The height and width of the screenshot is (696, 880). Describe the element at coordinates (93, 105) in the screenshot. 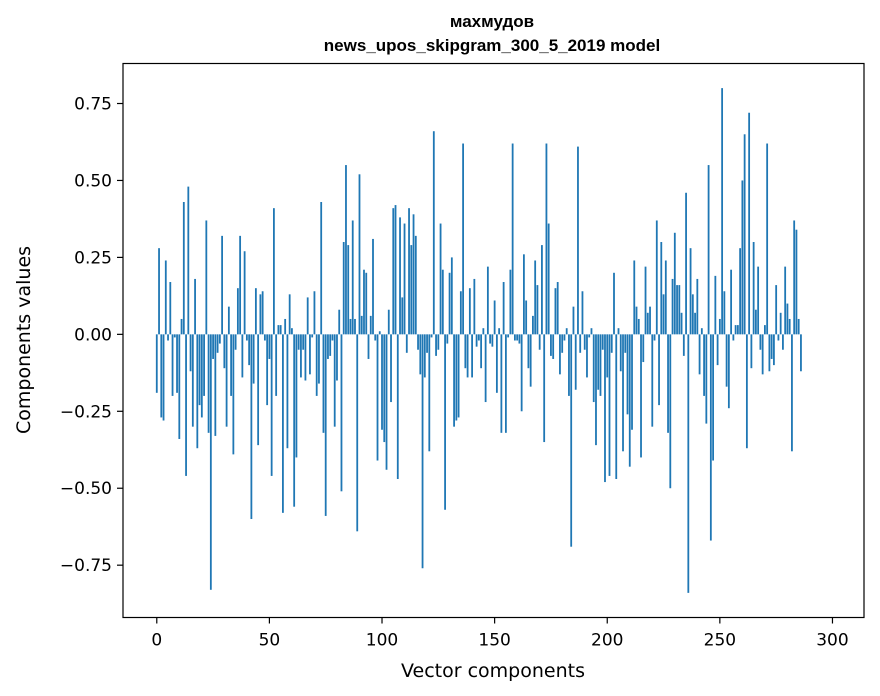

I see `y-tick-label: 0.75` at that location.